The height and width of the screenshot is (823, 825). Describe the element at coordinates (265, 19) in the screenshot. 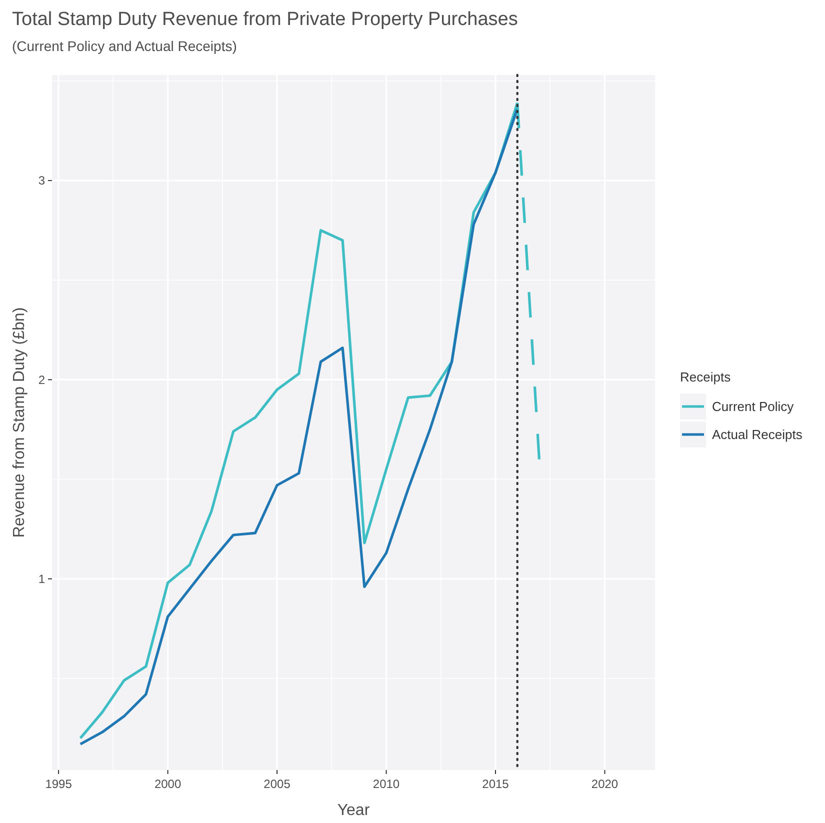

I see `chart-title: Total Stamp Duty Revenue from Private Property Purchases` at that location.